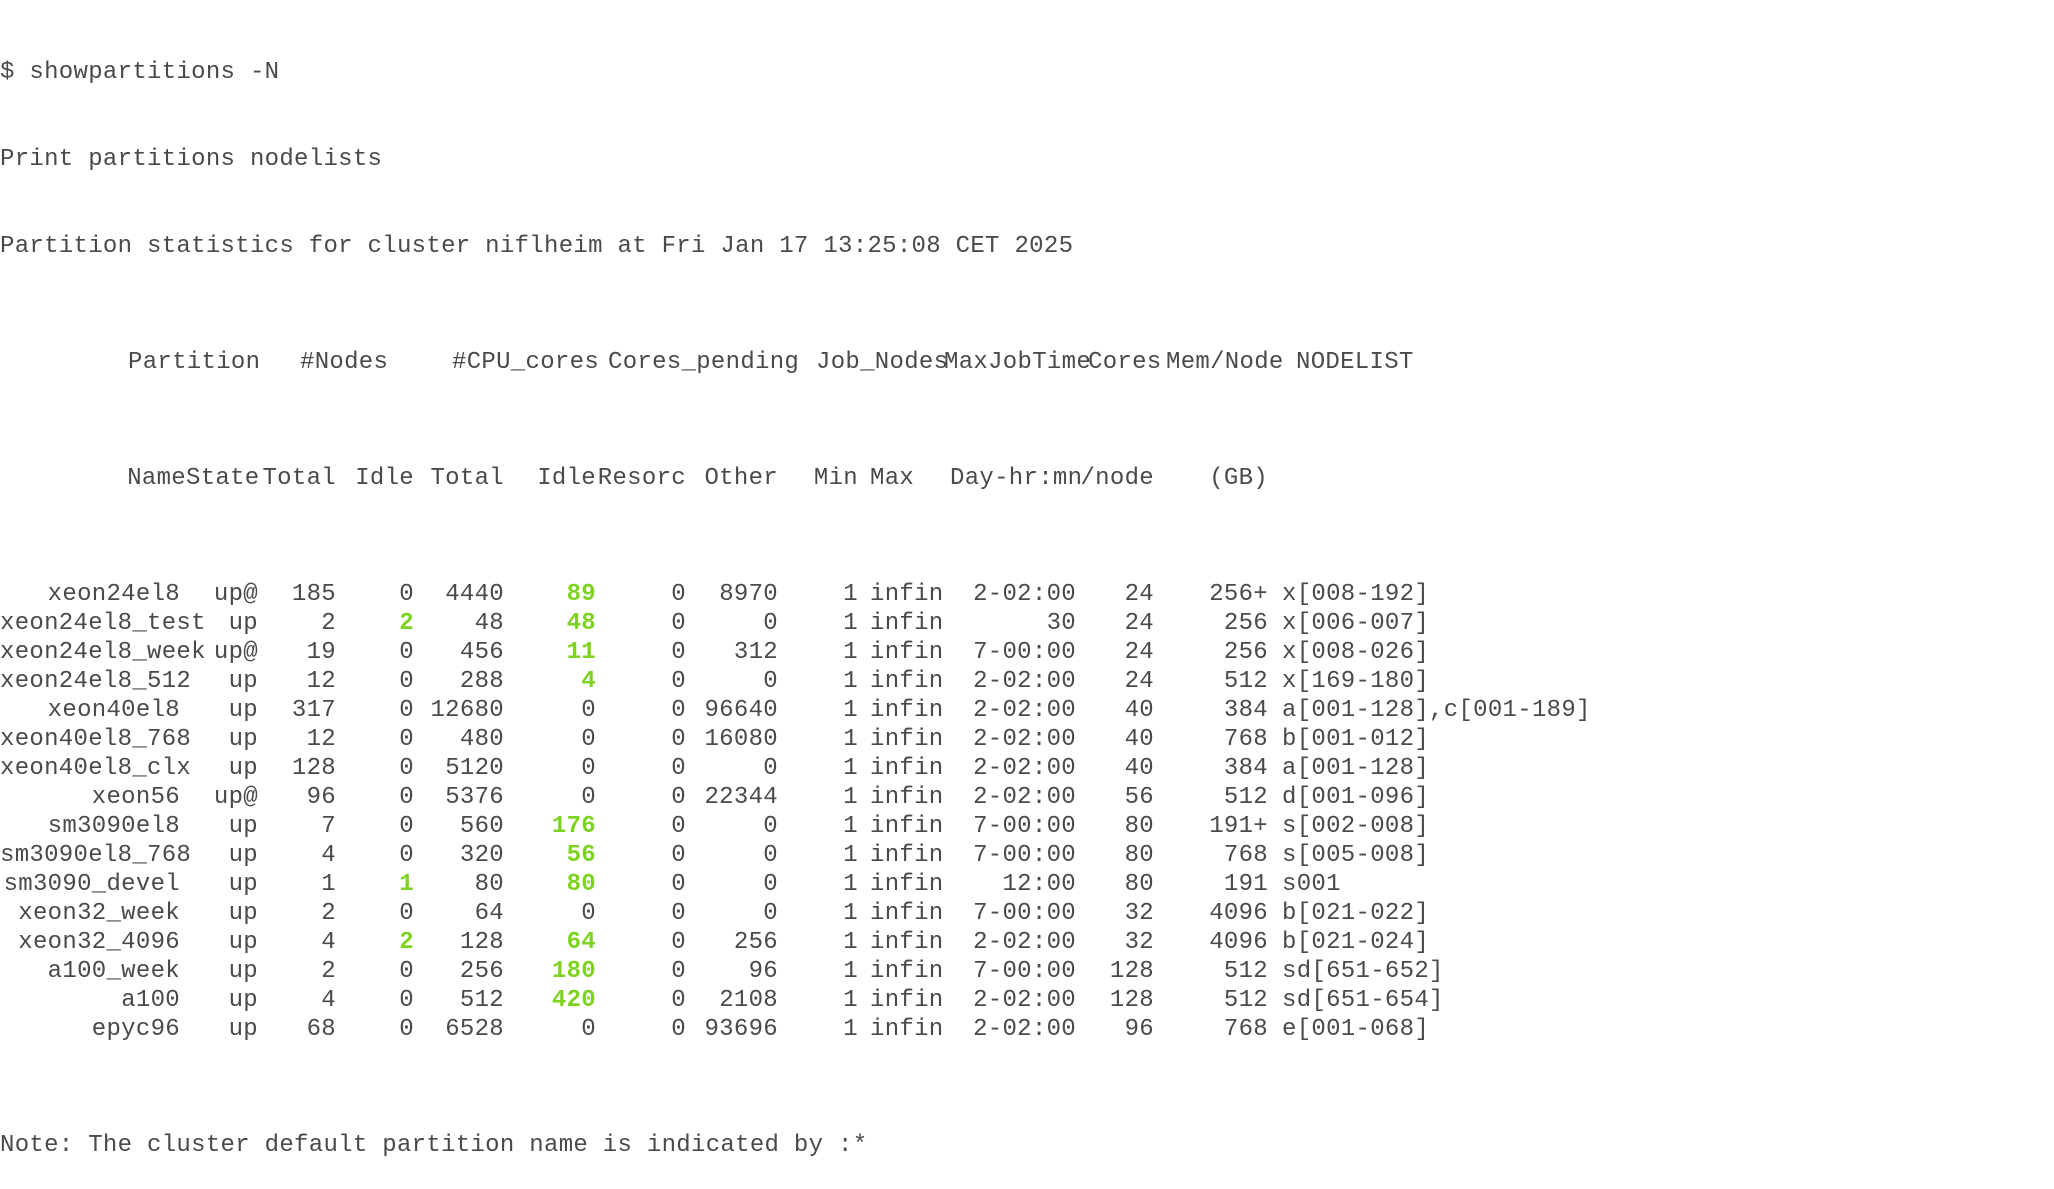 This screenshot has width=2054, height=1189. What do you see at coordinates (704, 362) in the screenshot?
I see `header-cores-pending: Cores_pending` at bounding box center [704, 362].